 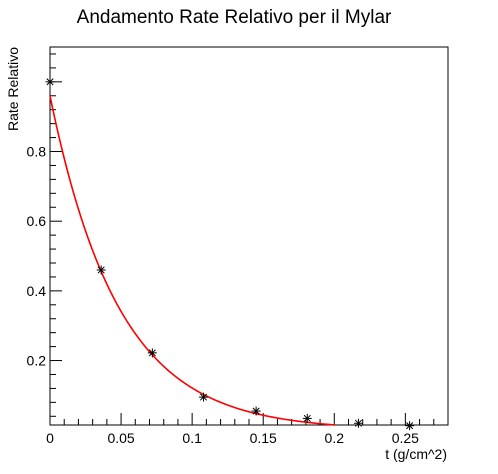 I want to click on y-tick-label: 0.6, so click(x=37, y=221).